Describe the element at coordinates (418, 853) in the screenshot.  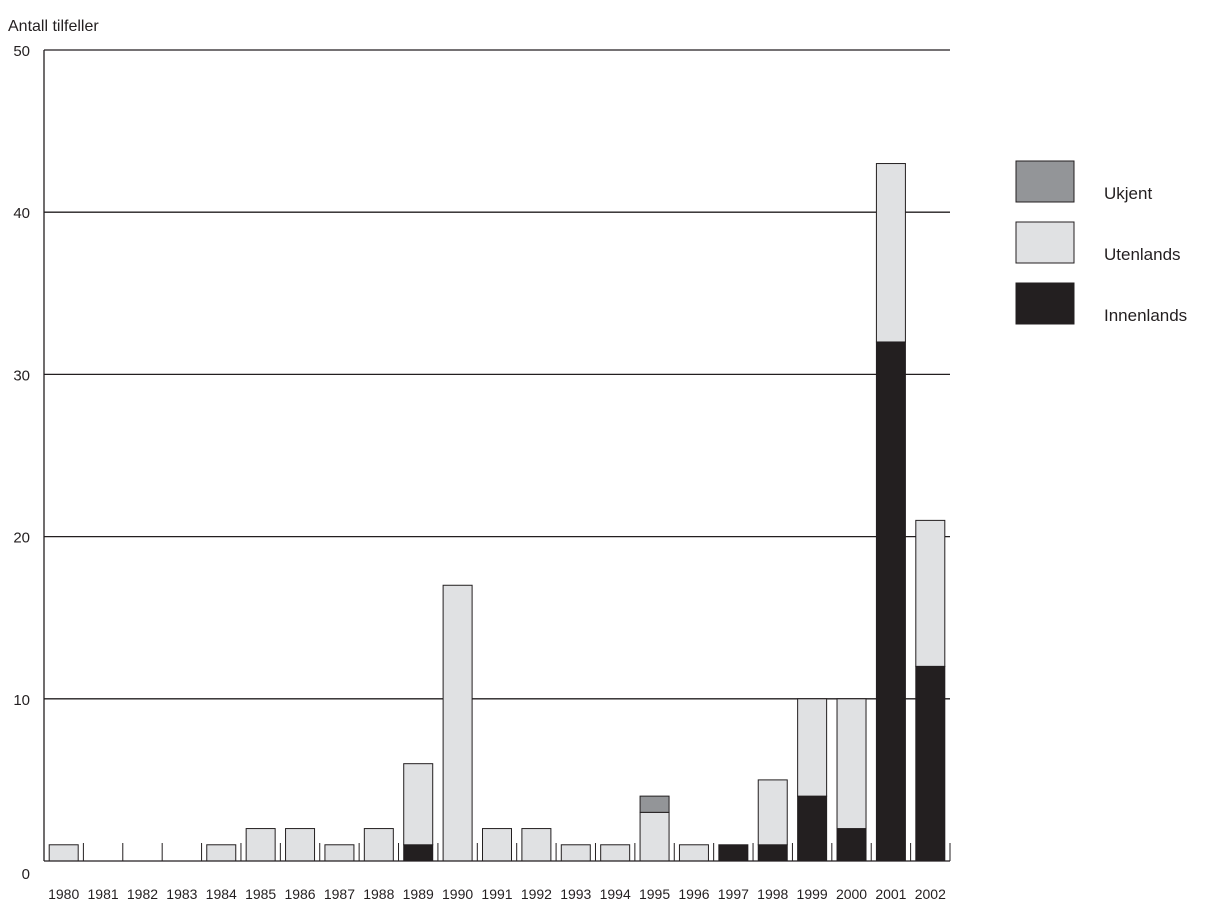
I see `bar-segment-innenlands-1989` at that location.